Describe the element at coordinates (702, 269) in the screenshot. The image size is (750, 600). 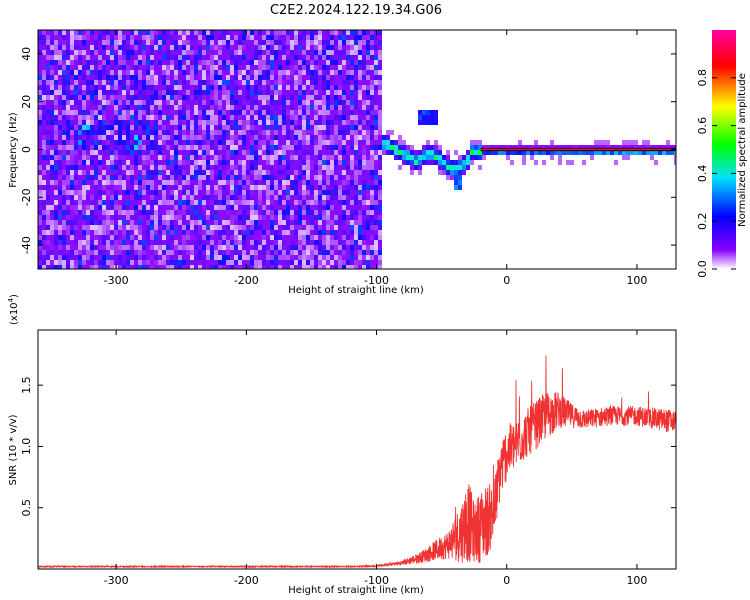
I see `colorbar-tick-label: 0.0` at that location.